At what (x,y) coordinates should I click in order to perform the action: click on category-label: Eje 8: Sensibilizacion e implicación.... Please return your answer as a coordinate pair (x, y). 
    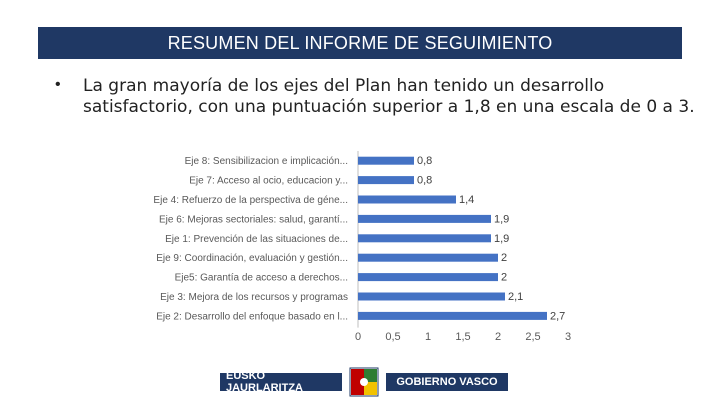
    Looking at the image, I should click on (266, 161).